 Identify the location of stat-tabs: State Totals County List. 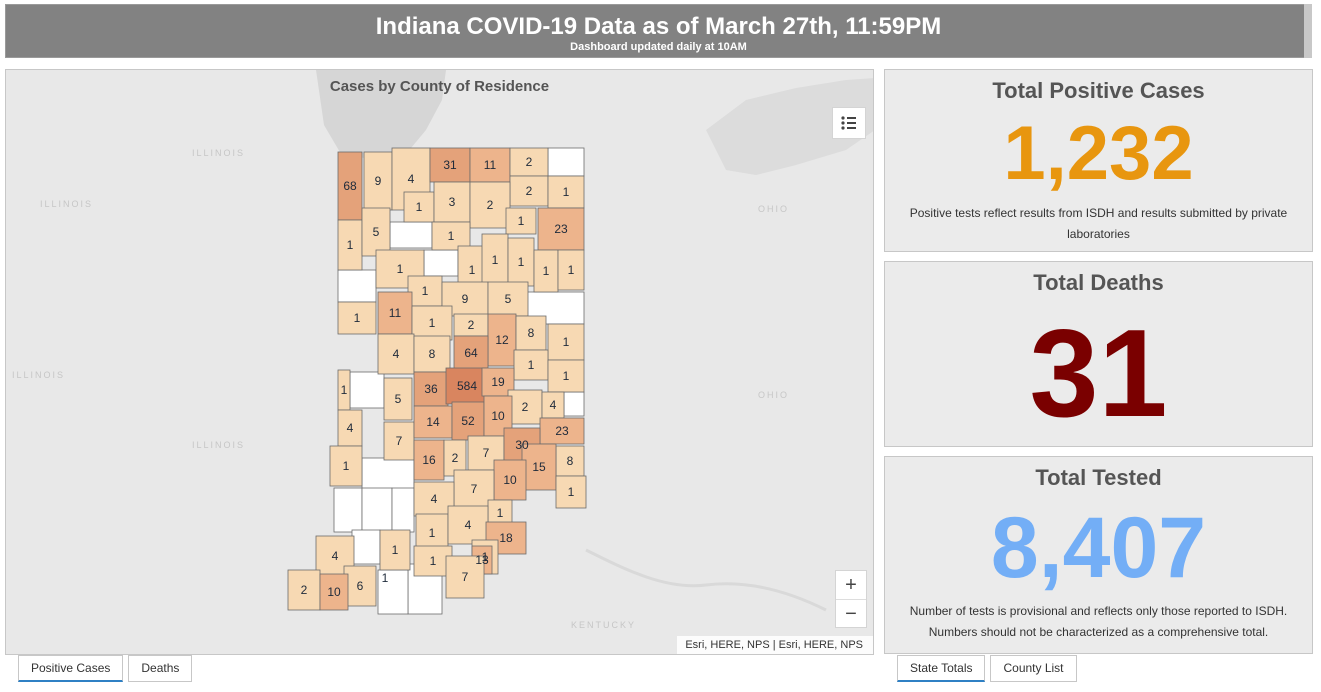
(987, 668).